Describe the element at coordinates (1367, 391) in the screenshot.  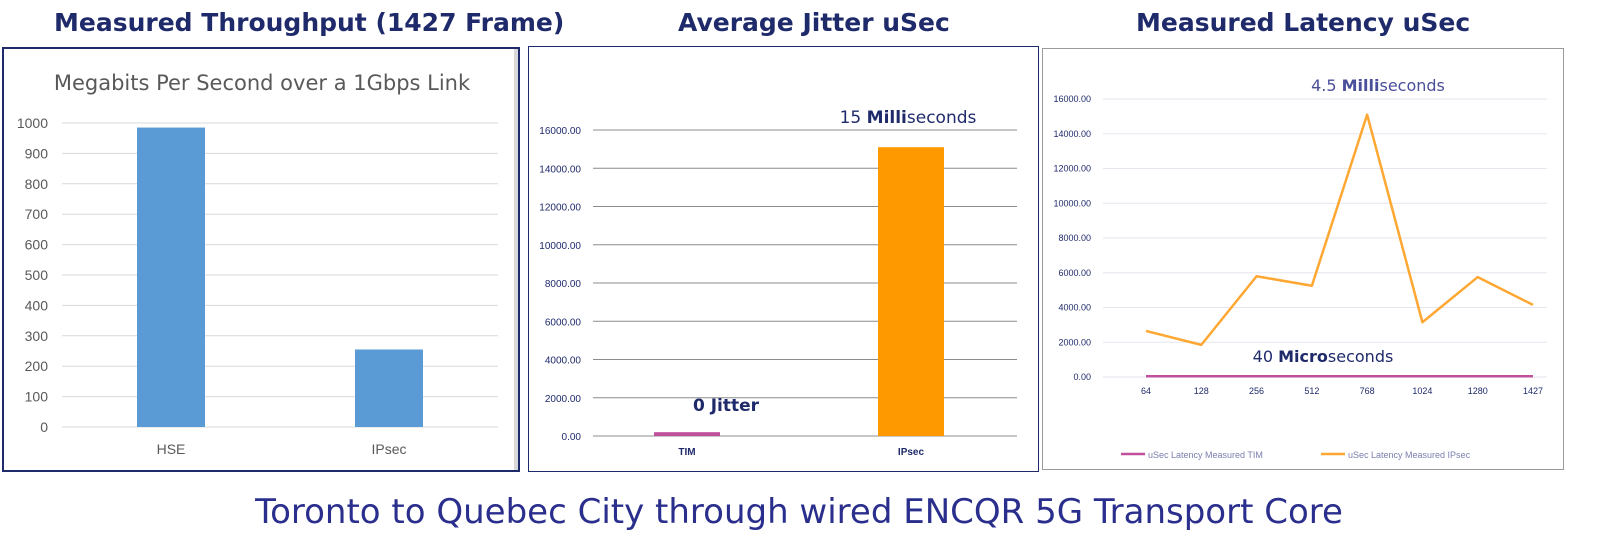
I see `x-tick-label: 768` at that location.